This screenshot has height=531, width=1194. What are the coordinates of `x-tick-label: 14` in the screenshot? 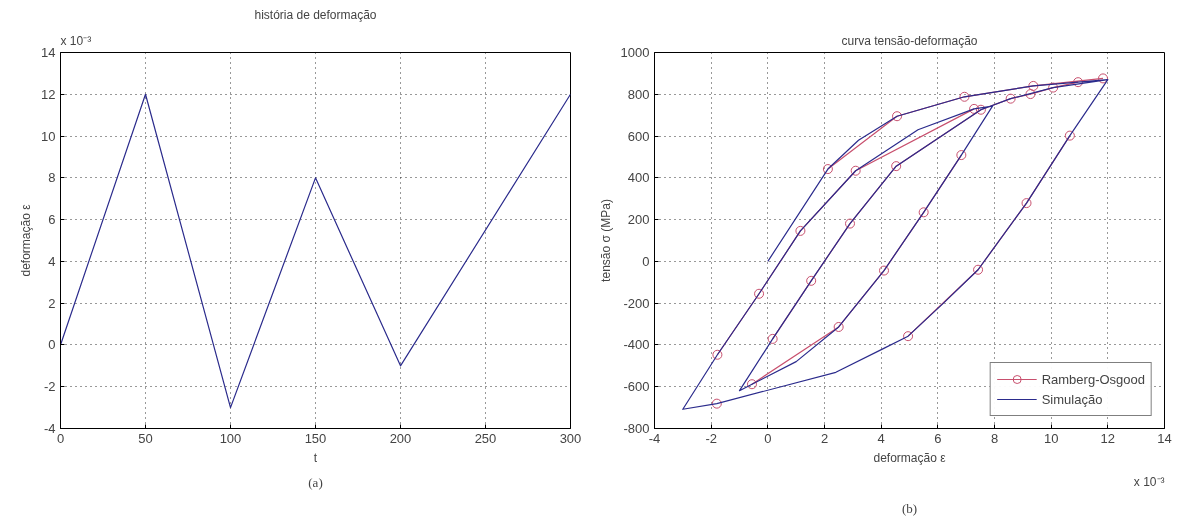 It's located at (1164, 438).